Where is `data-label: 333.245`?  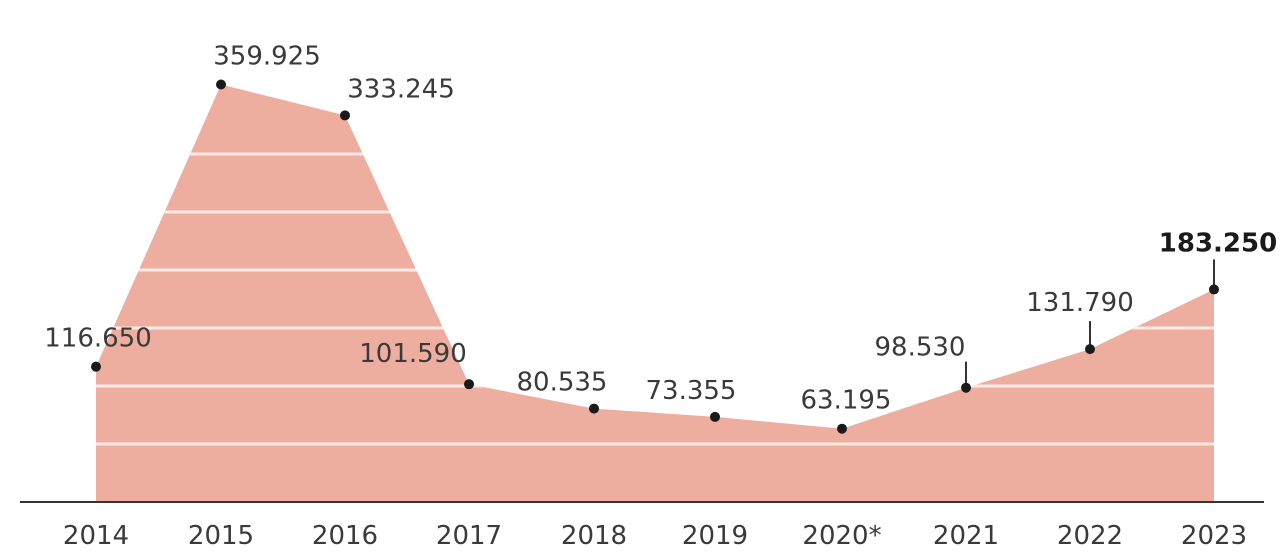 data-label: 333.245 is located at coordinates (401, 89).